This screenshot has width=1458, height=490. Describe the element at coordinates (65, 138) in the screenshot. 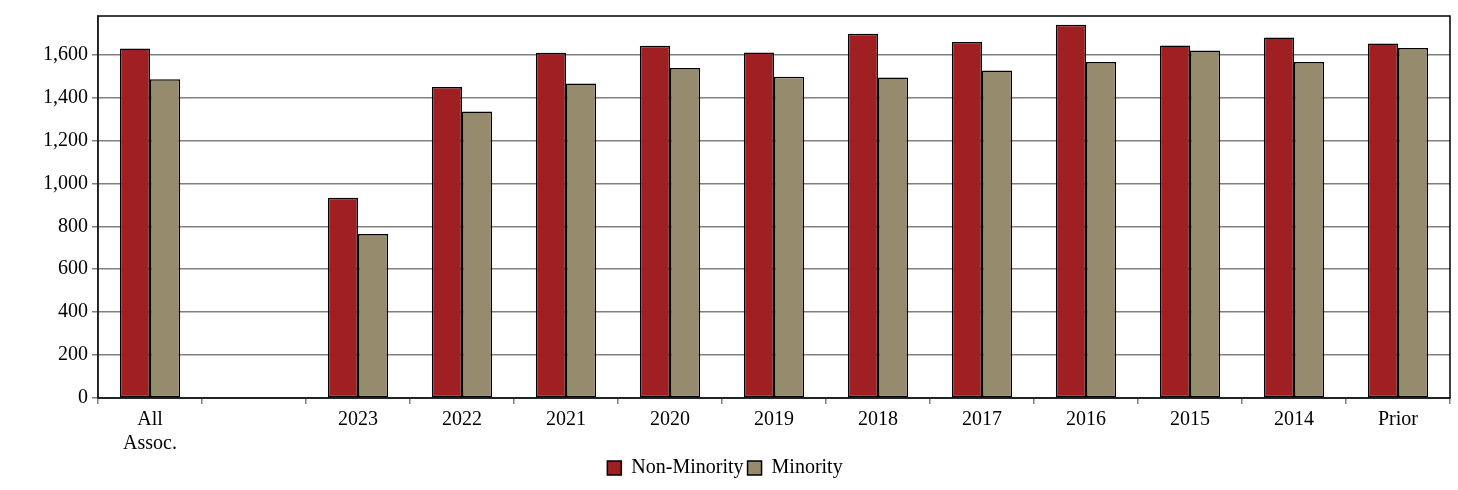

I see `y-tick-label: 1,200` at that location.